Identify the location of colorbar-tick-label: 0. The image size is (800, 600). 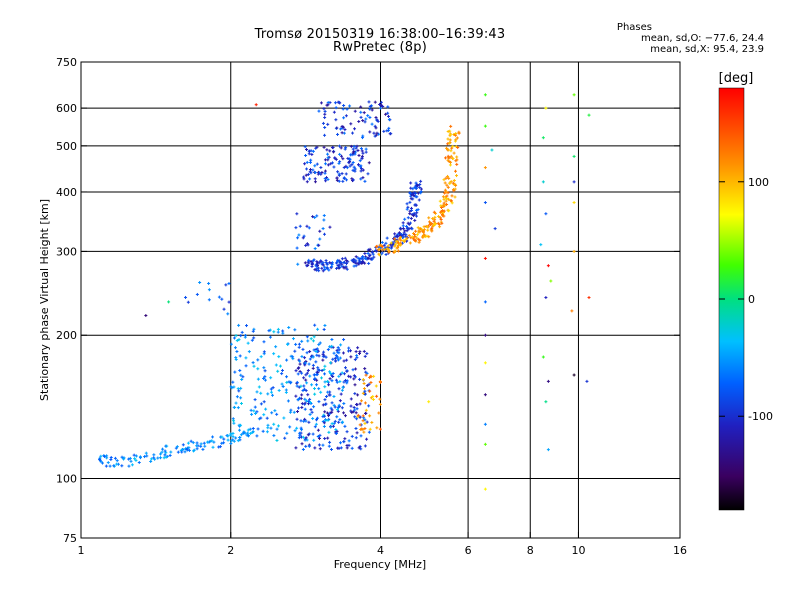
(751, 299).